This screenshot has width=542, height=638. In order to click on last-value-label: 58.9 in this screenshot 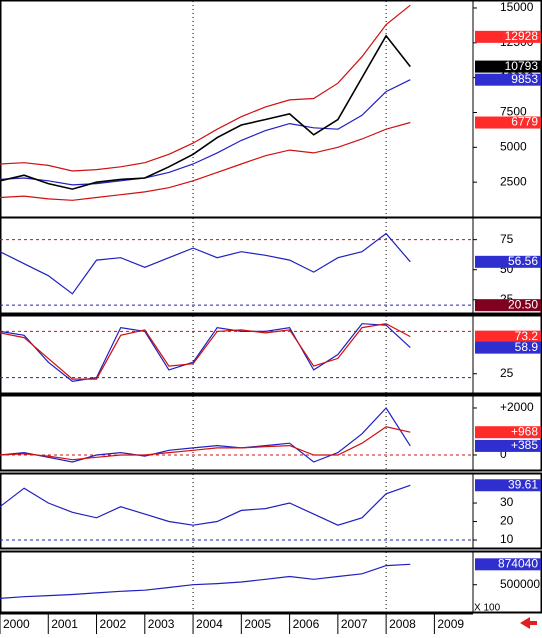, I will do `click(527, 347)`.